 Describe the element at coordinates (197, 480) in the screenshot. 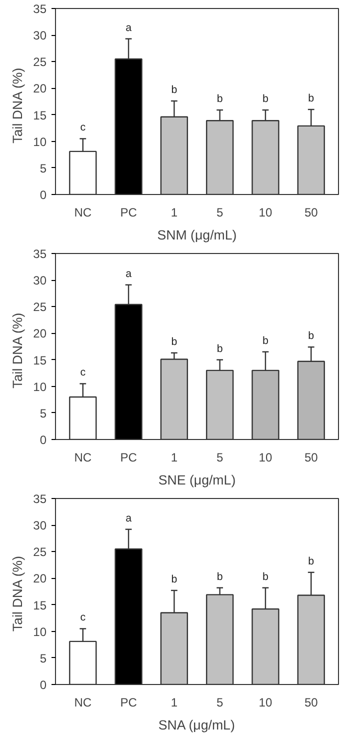

I see `x-axis-title: SNE (μg/mL)` at that location.